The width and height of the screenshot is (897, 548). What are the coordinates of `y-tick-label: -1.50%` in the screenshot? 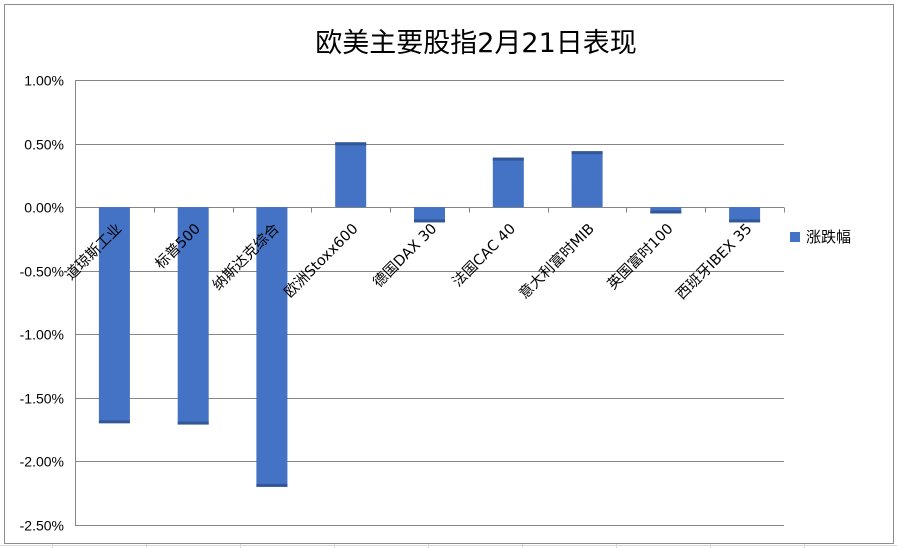 It's located at (42, 399).